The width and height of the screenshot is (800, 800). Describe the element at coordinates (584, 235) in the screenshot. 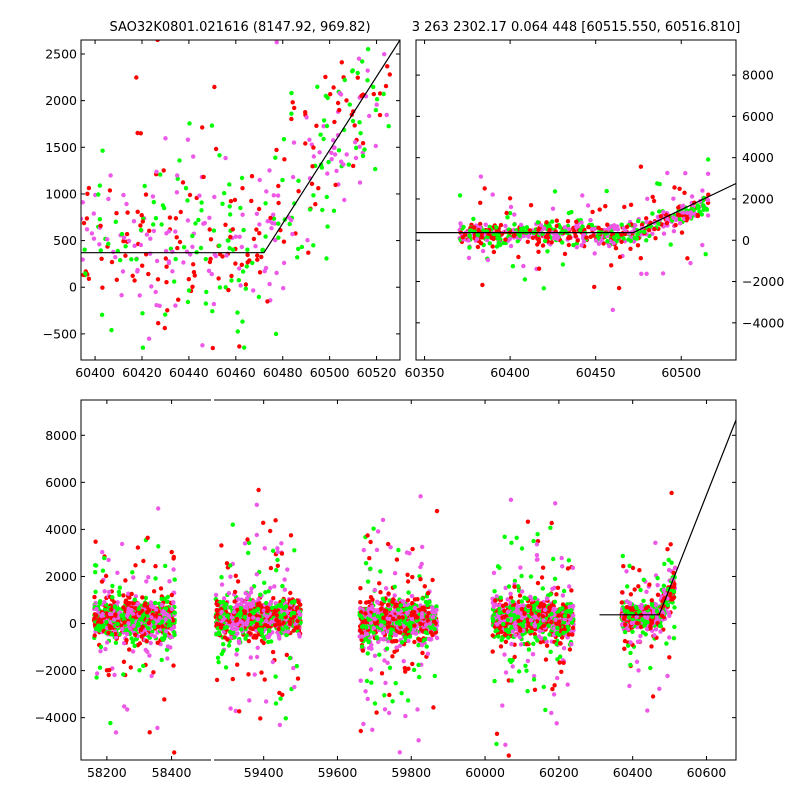

I see `points-top-right` at that location.